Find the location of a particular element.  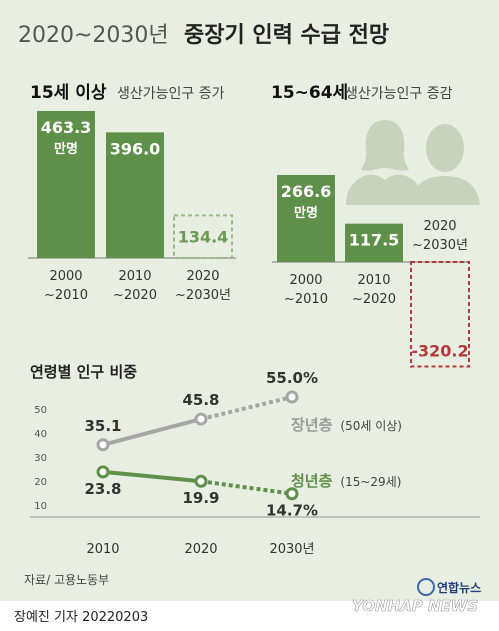

line-point-label: 19.9 is located at coordinates (200, 498).